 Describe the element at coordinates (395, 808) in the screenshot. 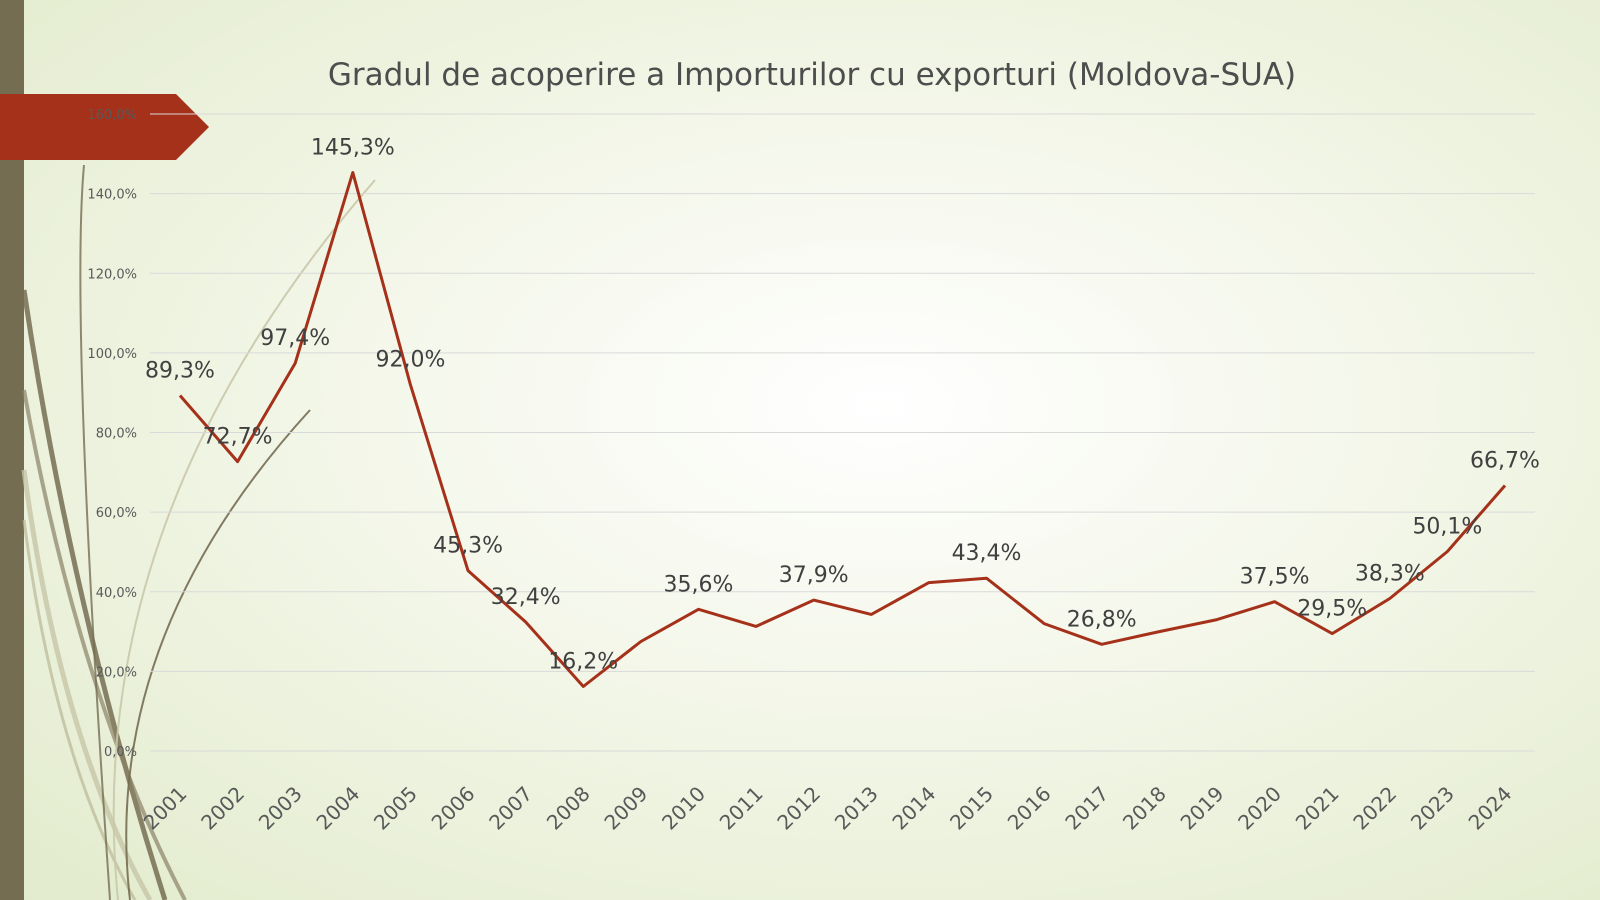

I see `x-tick-label: 2005` at that location.